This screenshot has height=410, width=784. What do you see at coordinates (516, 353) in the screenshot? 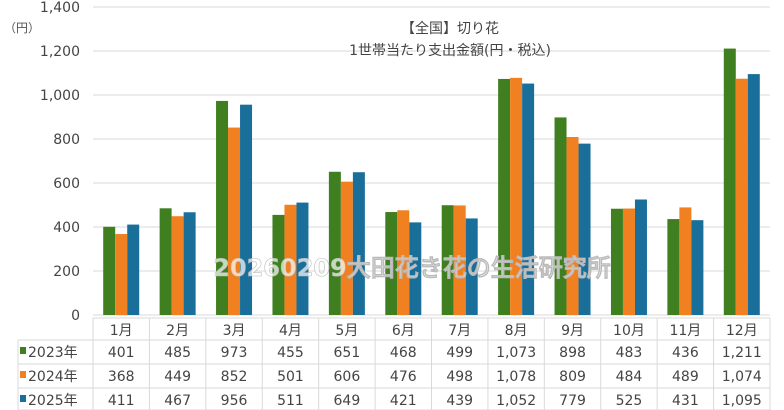
I see `table-cell-value: 1,073` at bounding box center [516, 353].